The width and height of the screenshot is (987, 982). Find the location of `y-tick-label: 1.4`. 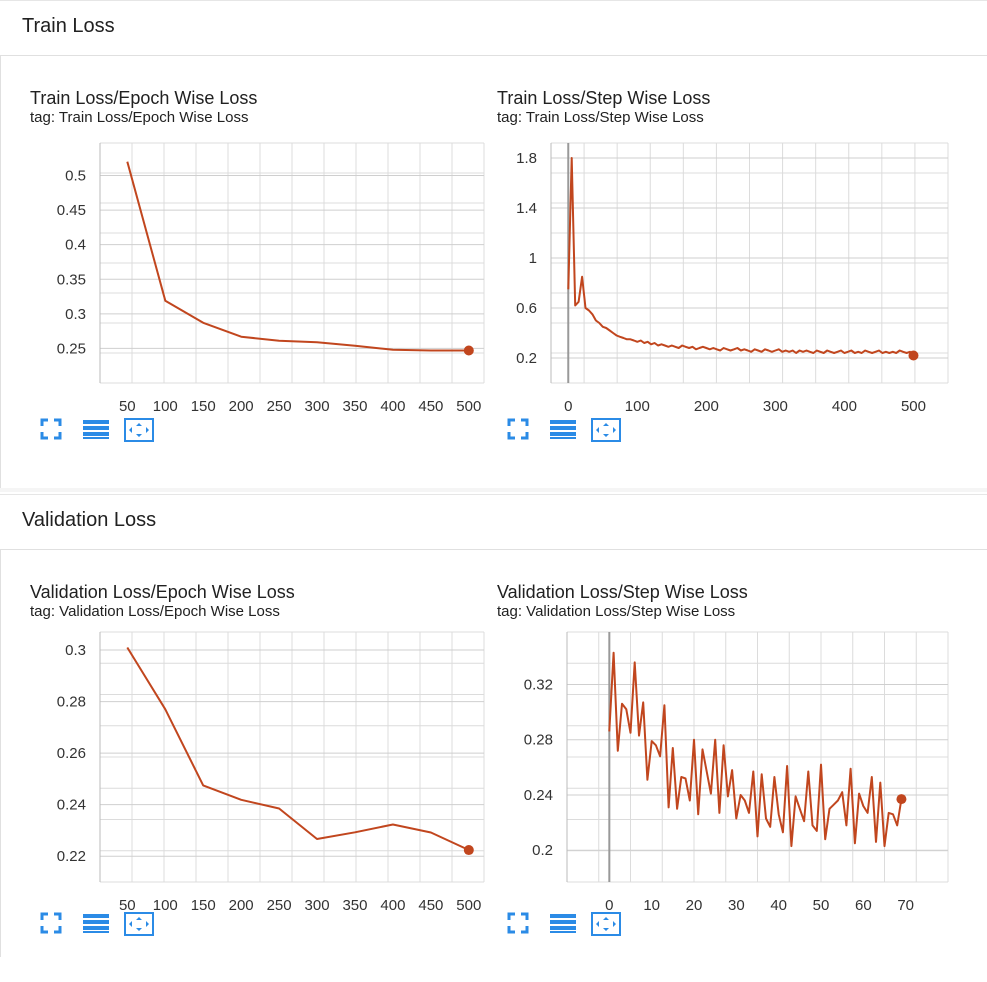

y-tick-label: 1.4 is located at coordinates (526, 208).